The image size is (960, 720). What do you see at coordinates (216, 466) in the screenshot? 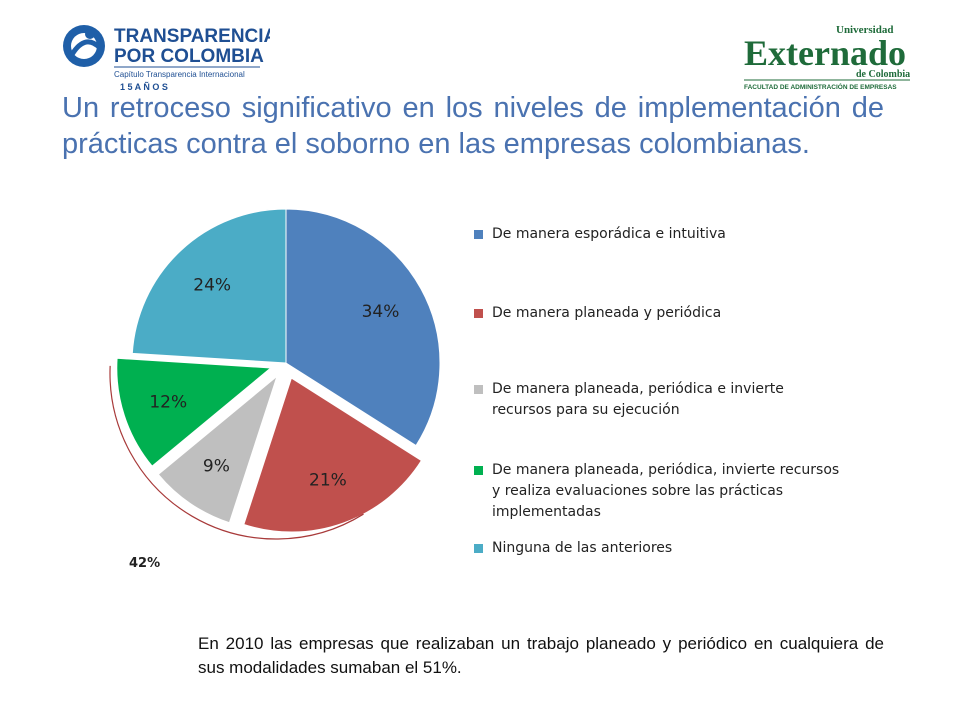
I see `pie-data-label-2: 9%` at bounding box center [216, 466].